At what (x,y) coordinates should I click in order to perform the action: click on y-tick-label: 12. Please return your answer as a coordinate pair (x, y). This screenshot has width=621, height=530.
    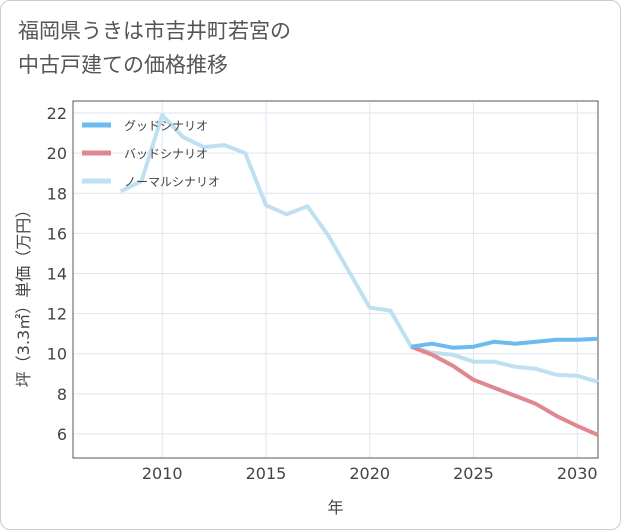
    Looking at the image, I should click on (57, 314).